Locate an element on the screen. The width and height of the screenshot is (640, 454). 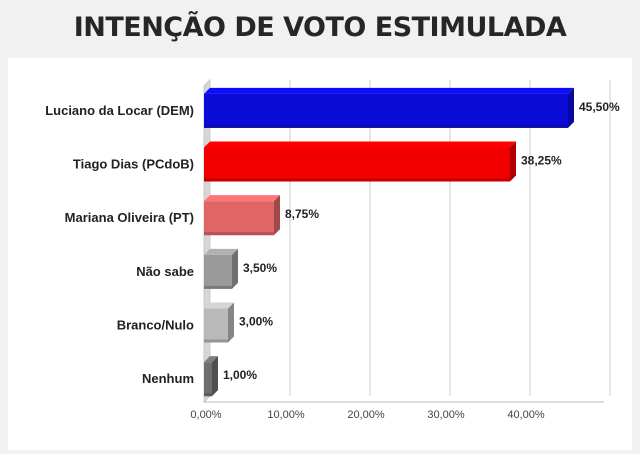
category-label: Branco/Nulo is located at coordinates (155, 325).